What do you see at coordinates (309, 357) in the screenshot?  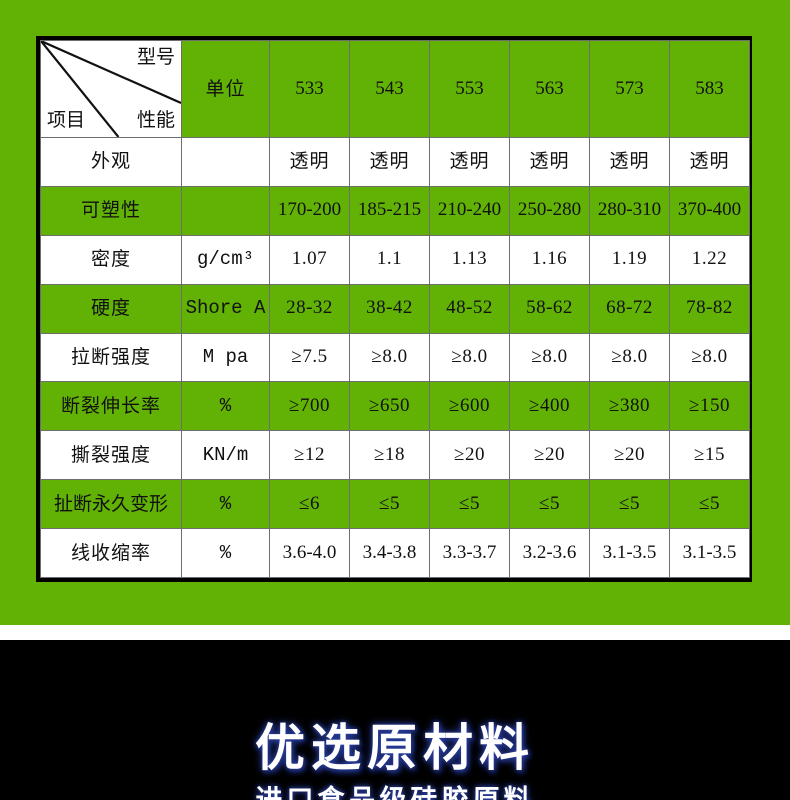 I see `cell-value: ≥7.5` at bounding box center [309, 357].